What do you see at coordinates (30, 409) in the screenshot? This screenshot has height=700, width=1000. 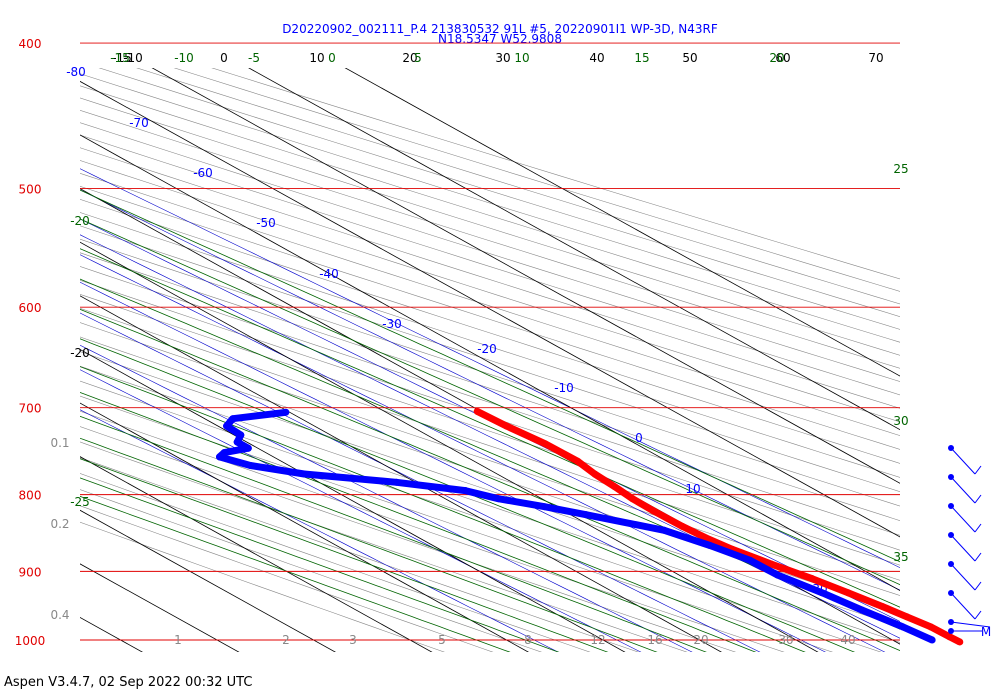 I see `pressure-tick-label: 700` at bounding box center [30, 409].